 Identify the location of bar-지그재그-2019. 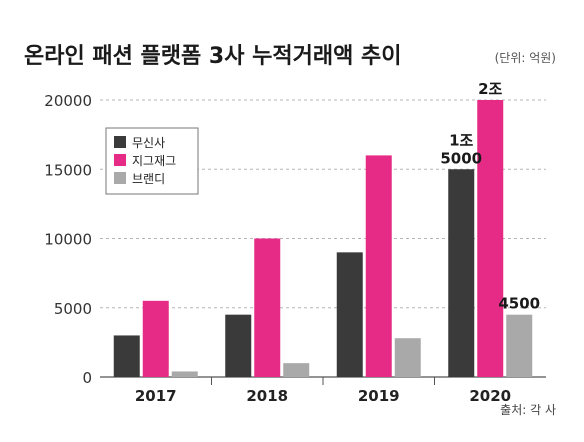
(378, 266).